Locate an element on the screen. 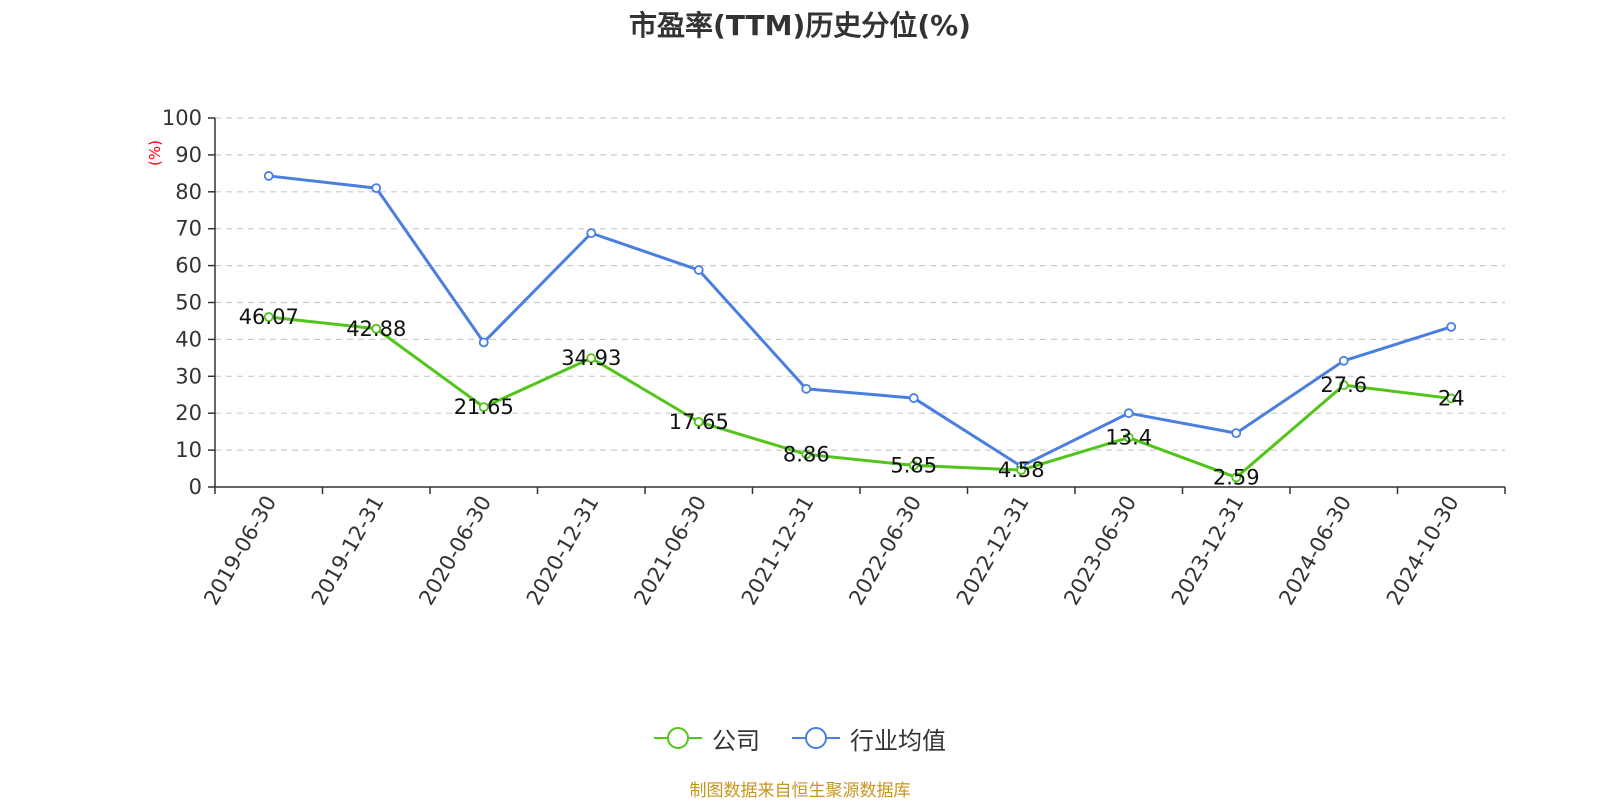 Image resolution: width=1600 pixels, height=801 pixels. legend-item-industry-average: 行业均值 is located at coordinates (869, 738).